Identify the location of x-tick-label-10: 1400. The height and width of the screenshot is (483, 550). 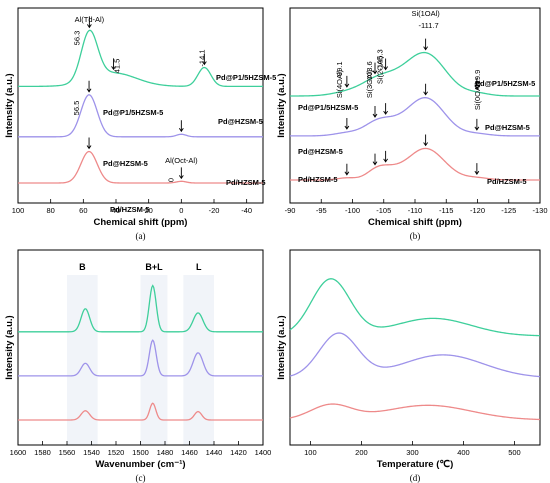
(263, 452).